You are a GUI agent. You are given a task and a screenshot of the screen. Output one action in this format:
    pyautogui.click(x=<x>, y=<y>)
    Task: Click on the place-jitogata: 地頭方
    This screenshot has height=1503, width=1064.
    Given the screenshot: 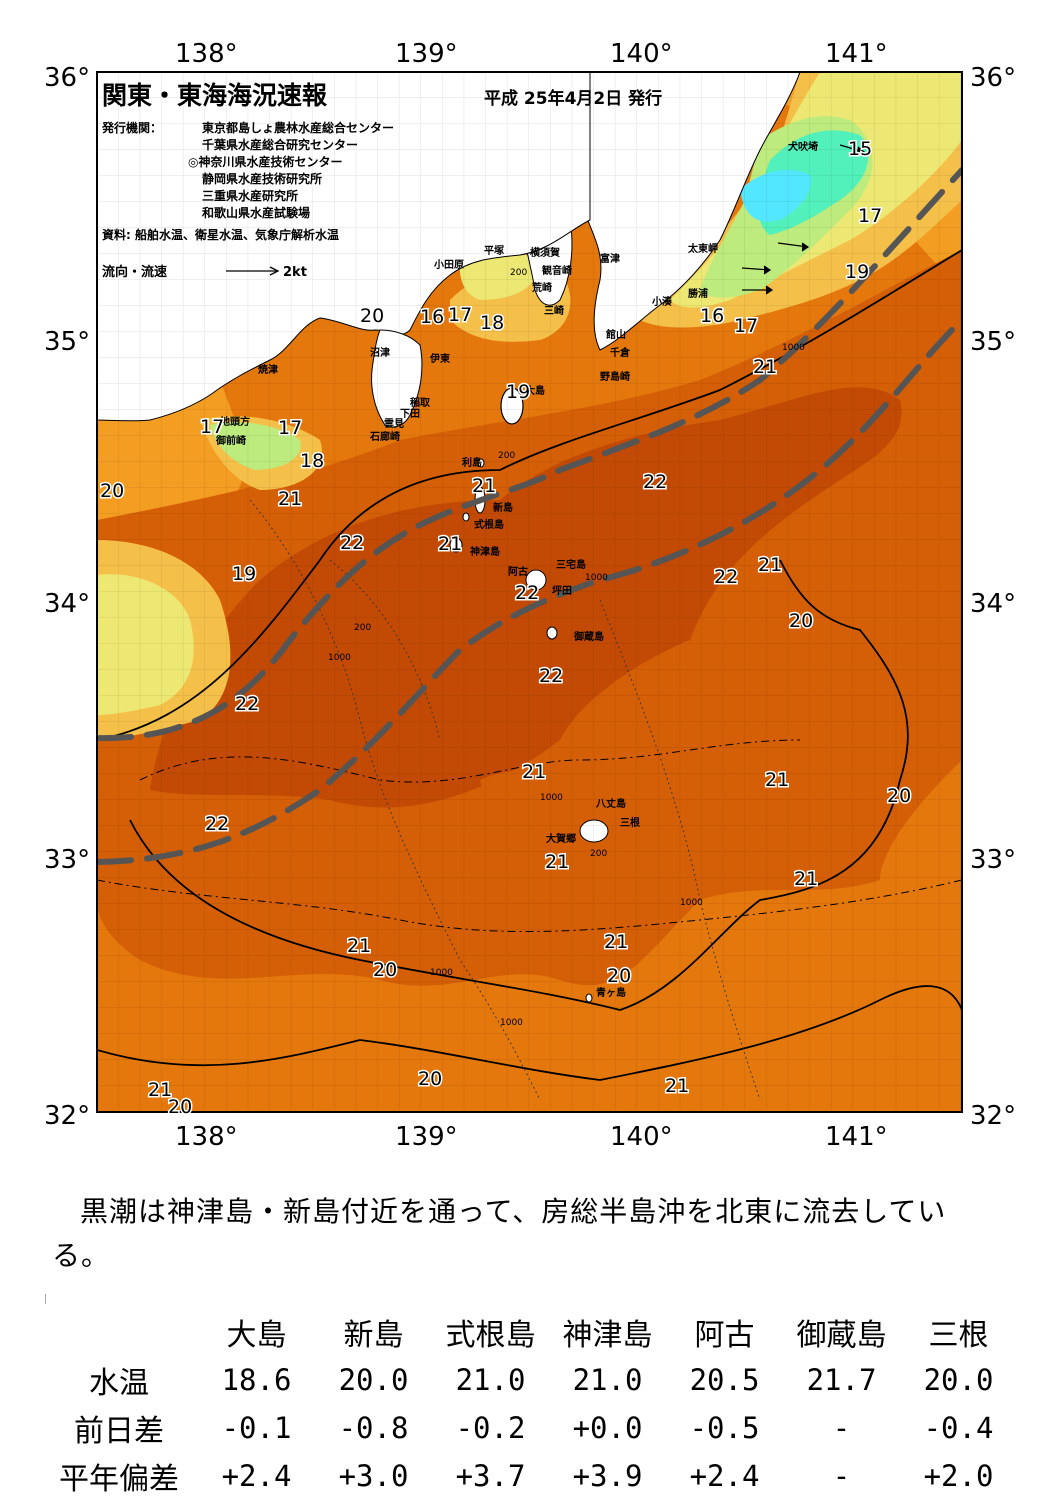 What is the action you would take?
    pyautogui.click(x=235, y=421)
    